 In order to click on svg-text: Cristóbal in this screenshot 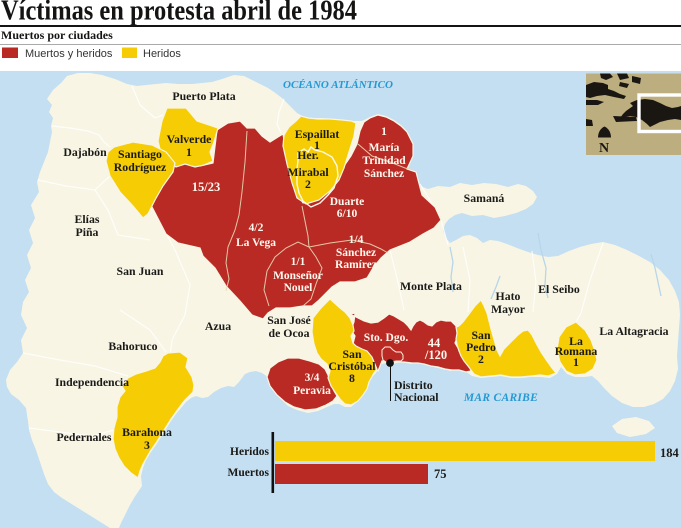, I will do `click(352, 366)`.